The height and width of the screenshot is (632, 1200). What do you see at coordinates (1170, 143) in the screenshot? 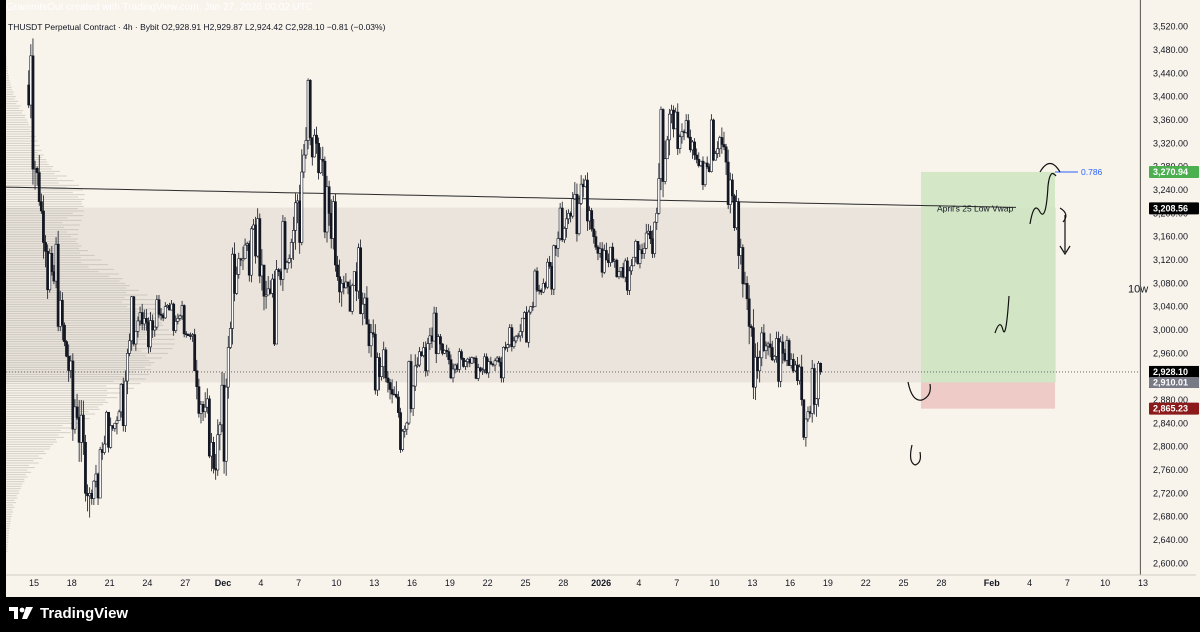
I see `price-tick-label: 3,320.00` at bounding box center [1170, 143].